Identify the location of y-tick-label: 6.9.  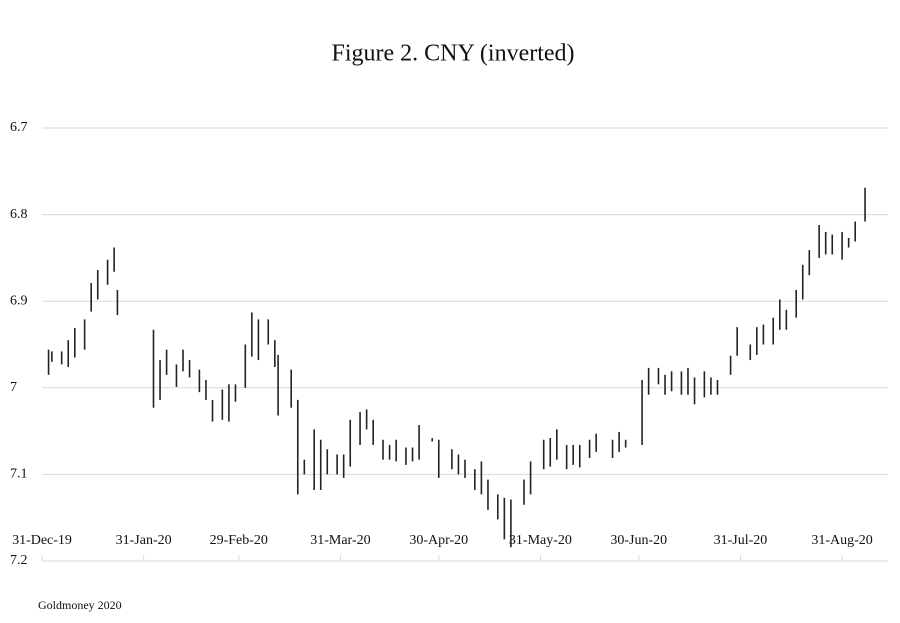
(19, 300).